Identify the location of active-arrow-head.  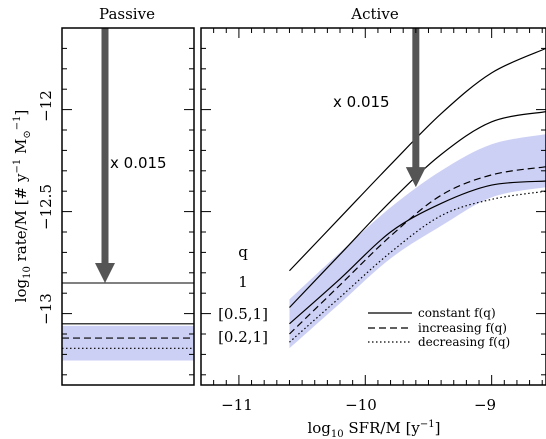
(415, 177).